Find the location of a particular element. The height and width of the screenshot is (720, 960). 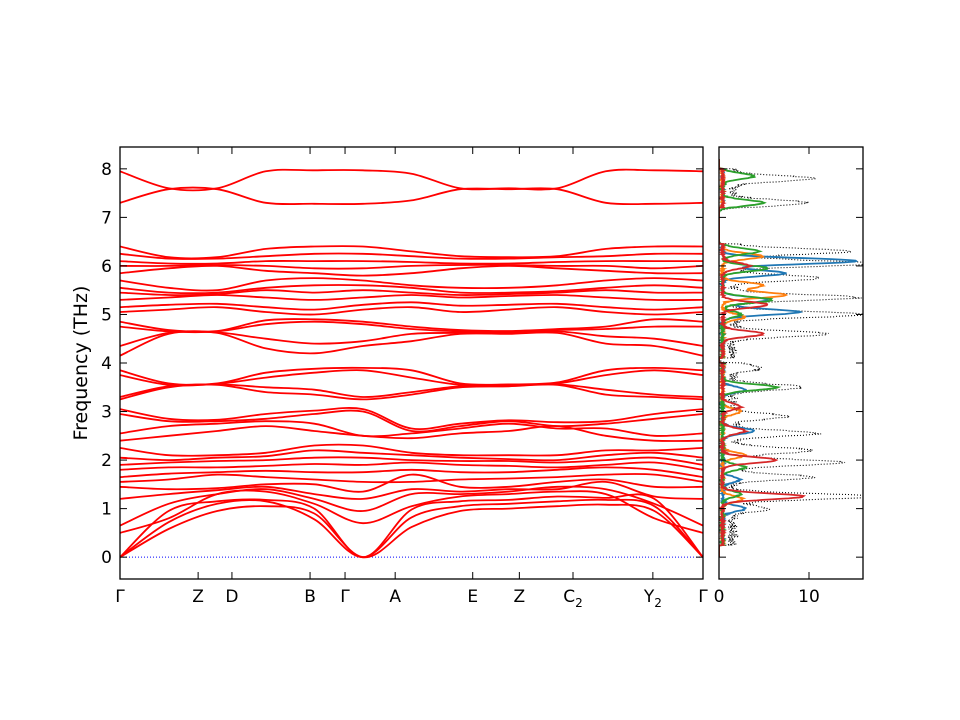

band-y-tick-label: 6 is located at coordinates (106, 267).